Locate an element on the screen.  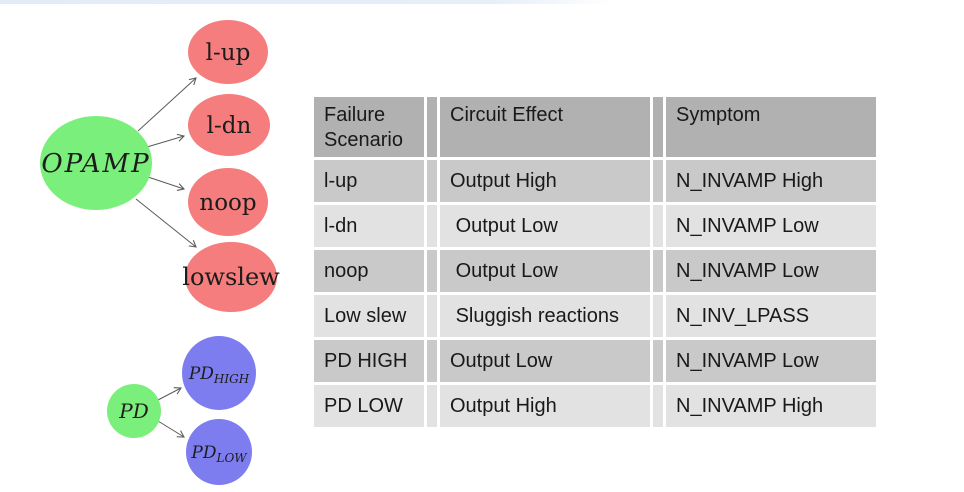
cell-scenario: l-up is located at coordinates (369, 181).